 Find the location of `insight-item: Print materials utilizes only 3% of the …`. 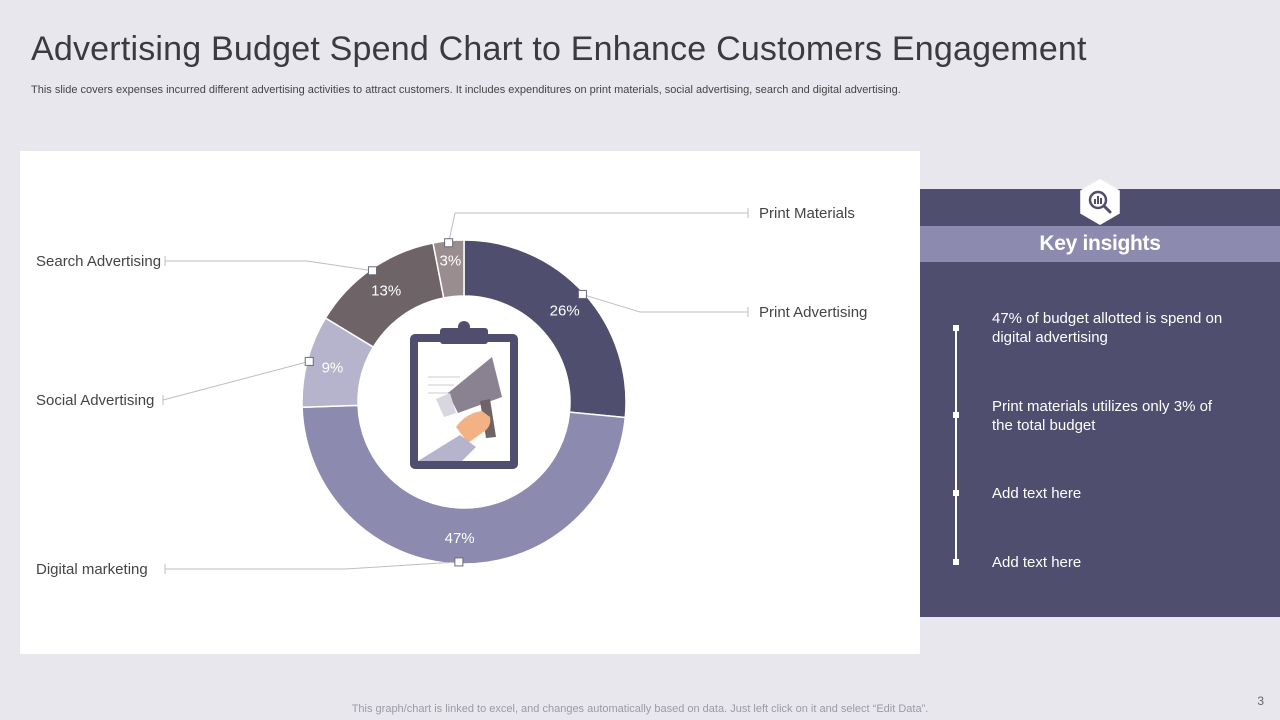

insight-item: Print materials utilizes only 3% of the … is located at coordinates (1102, 416).